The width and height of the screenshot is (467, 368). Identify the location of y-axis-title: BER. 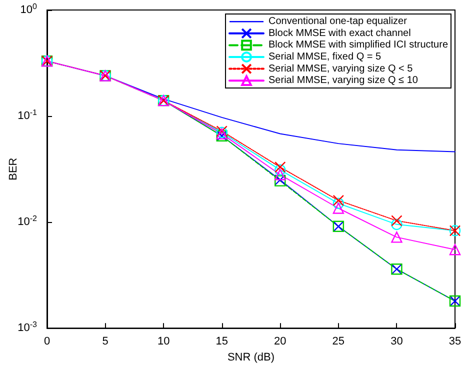
(14, 169).